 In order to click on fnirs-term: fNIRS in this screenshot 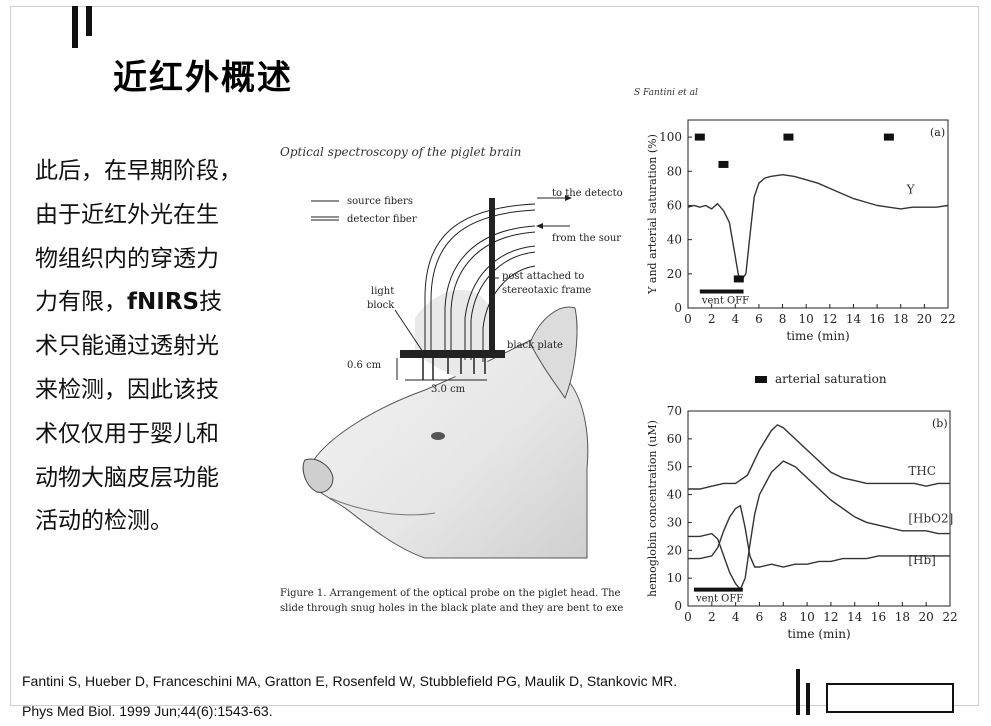, I will do `click(163, 302)`.